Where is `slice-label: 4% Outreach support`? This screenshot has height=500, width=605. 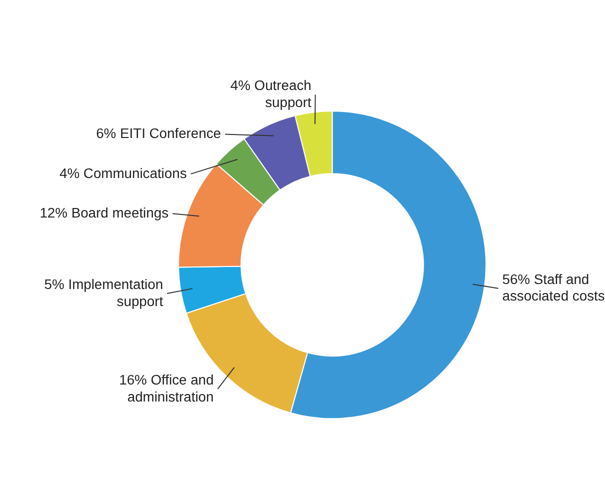 slice-label: 4% Outreach support is located at coordinates (271, 93).